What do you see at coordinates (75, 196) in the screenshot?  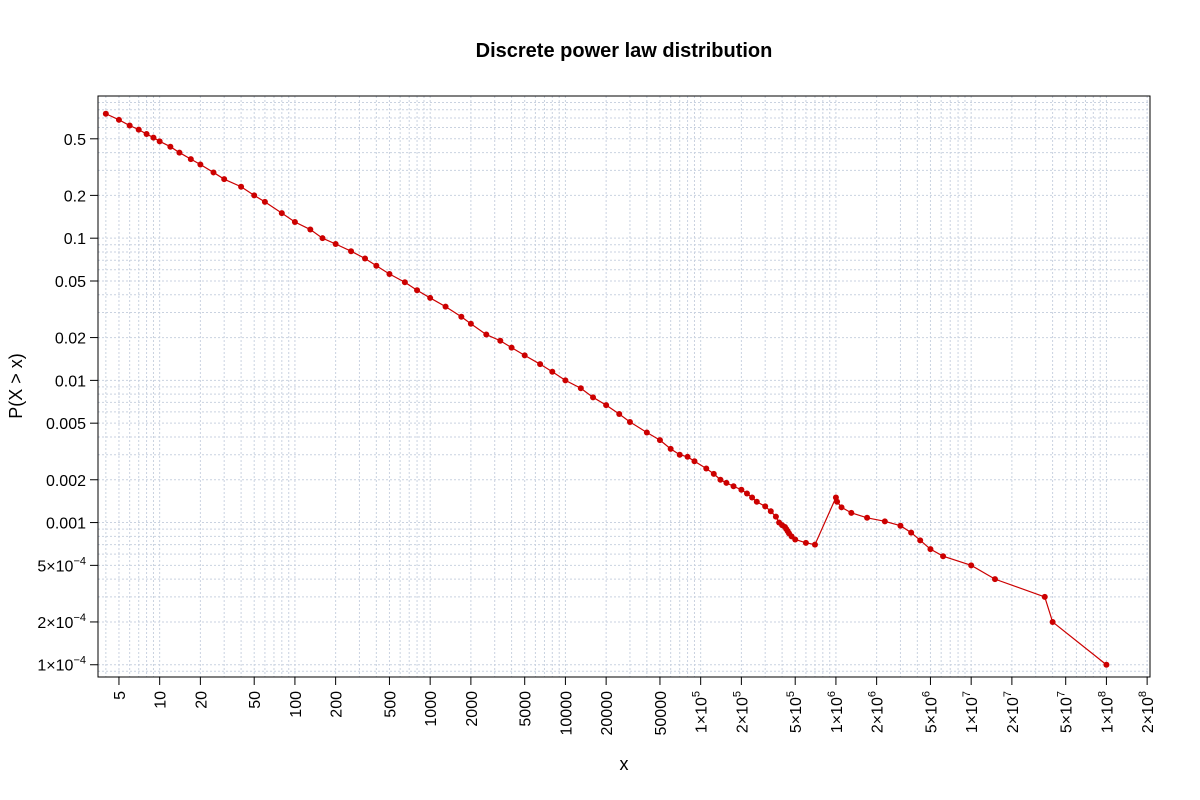 I see `y-tick-label: 0.2` at bounding box center [75, 196].